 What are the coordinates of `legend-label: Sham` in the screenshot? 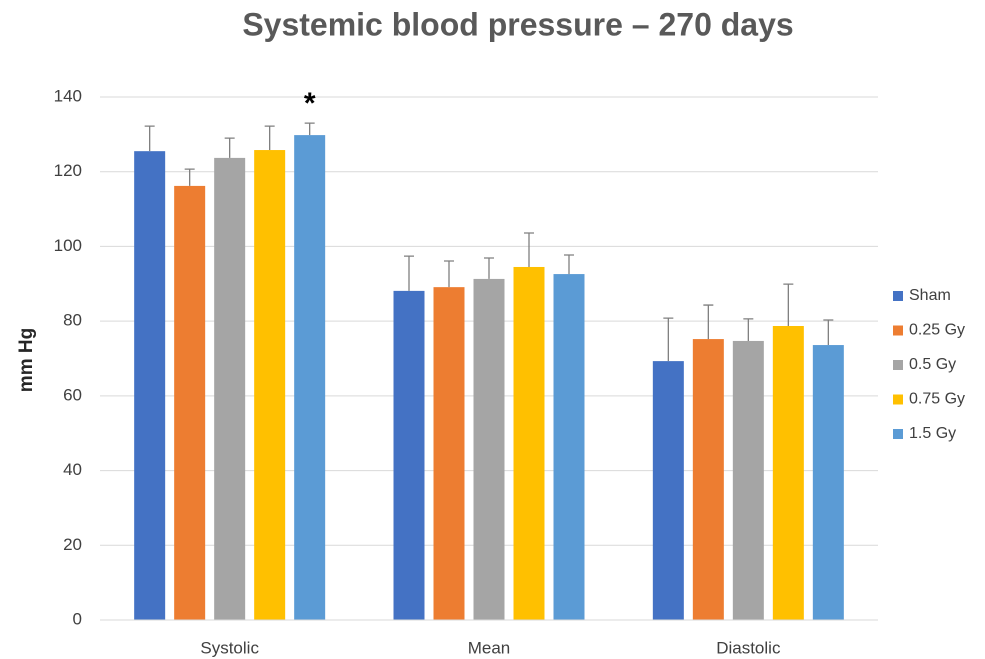 It's located at (930, 295).